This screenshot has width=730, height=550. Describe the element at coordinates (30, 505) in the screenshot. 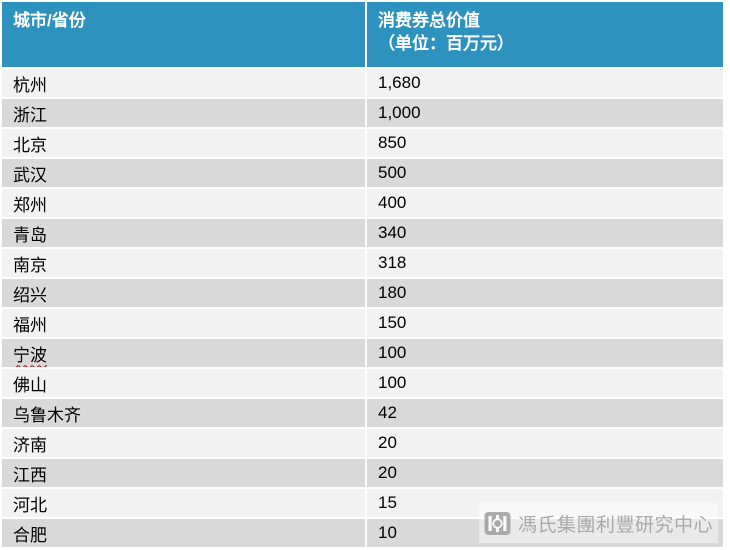

I see `city-label: 河北` at that location.